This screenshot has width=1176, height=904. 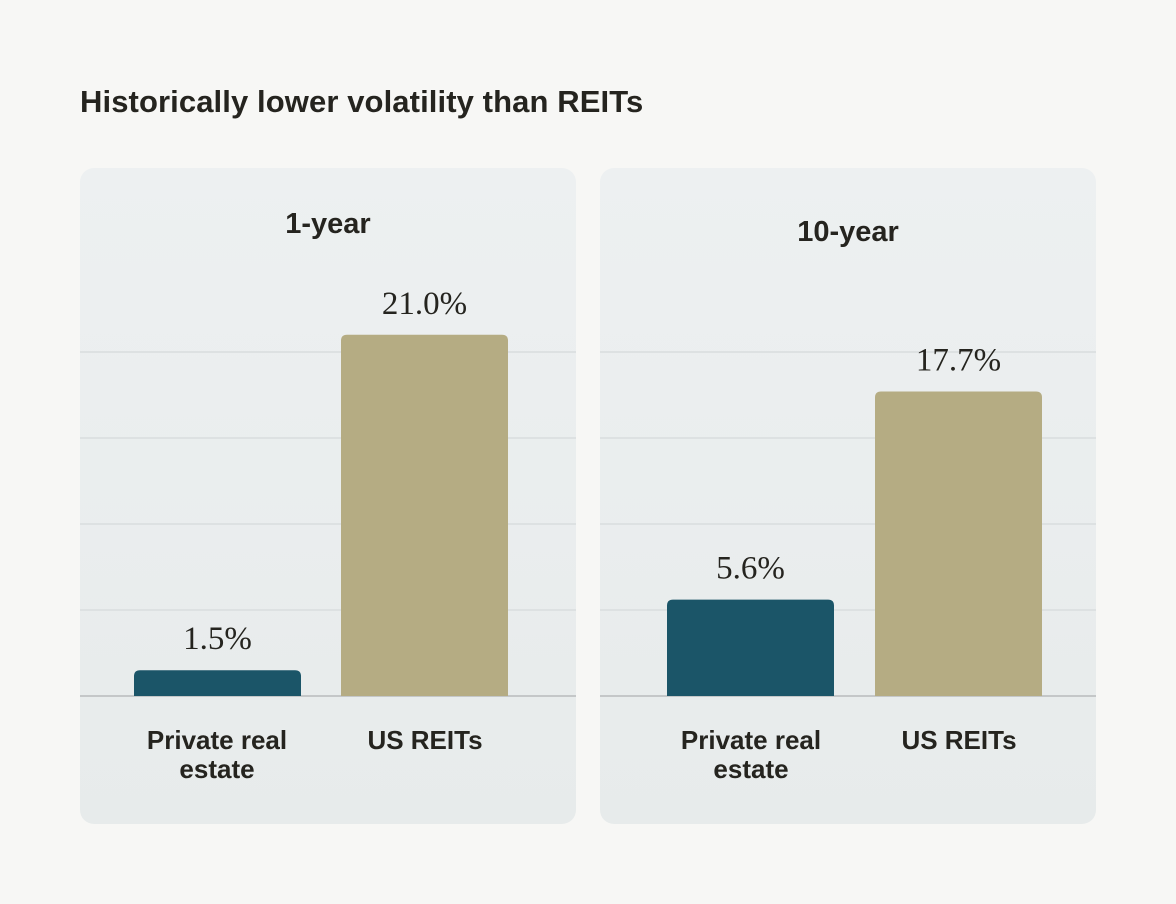 What do you see at coordinates (958, 361) in the screenshot?
I see `value-label: 17.7%` at bounding box center [958, 361].